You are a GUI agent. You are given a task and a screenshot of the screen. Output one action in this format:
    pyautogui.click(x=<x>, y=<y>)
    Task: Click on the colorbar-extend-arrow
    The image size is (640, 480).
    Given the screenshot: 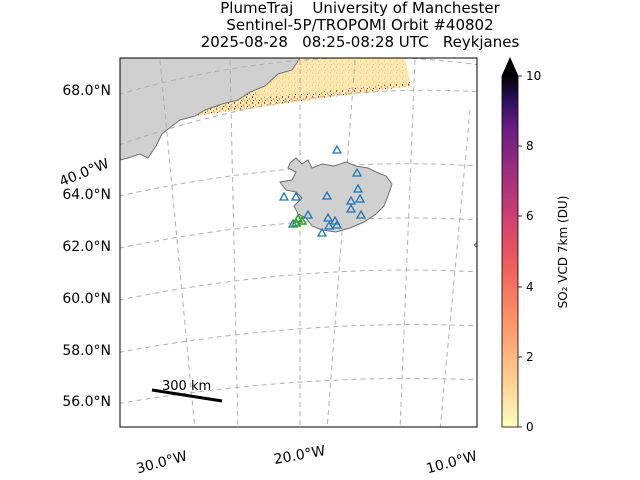 What is the action you would take?
    pyautogui.click(x=510, y=67)
    